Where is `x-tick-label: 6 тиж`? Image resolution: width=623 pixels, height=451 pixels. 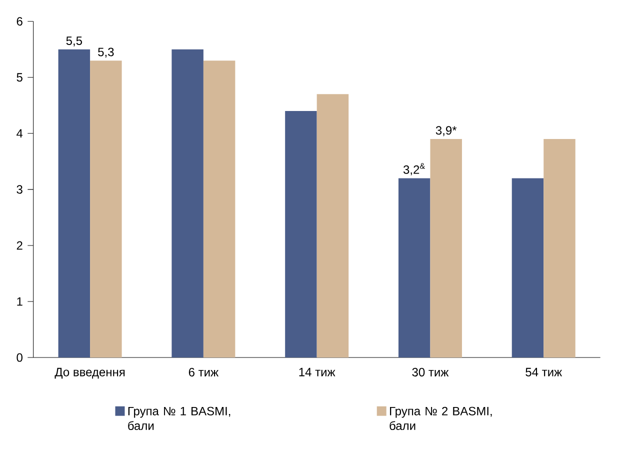 x-tick-label: 6 тиж is located at coordinates (203, 372).